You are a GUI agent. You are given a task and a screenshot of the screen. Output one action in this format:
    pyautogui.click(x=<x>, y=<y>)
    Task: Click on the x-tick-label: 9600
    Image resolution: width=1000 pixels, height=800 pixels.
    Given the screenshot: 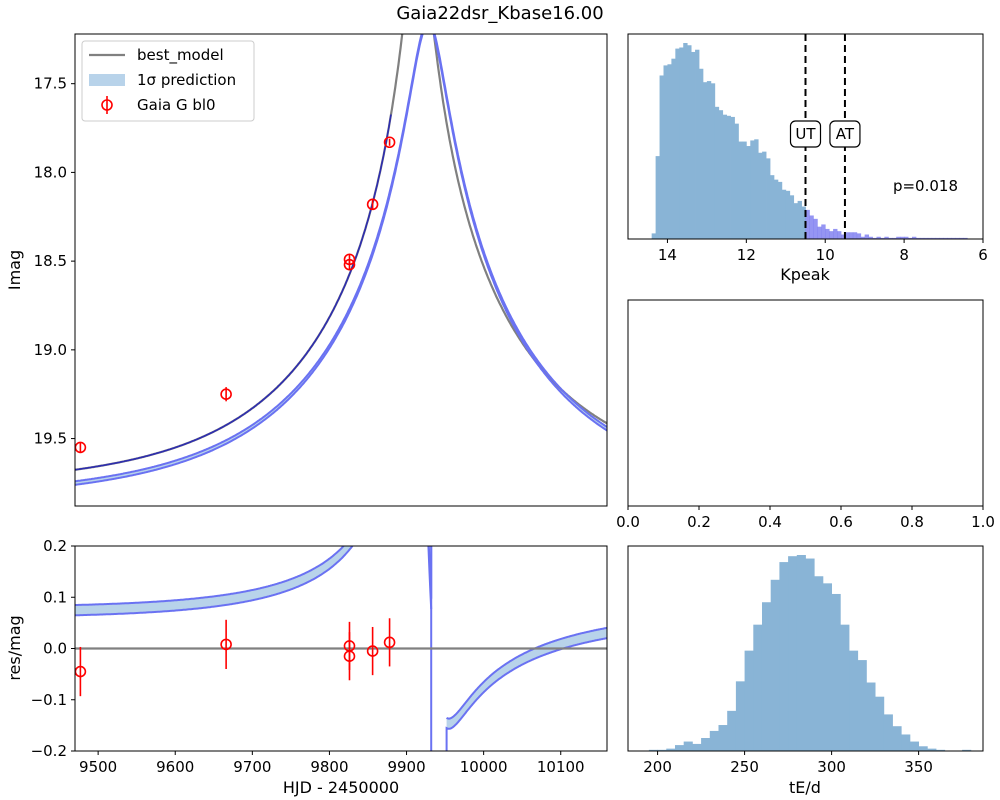 What is the action you would take?
    pyautogui.click(x=175, y=767)
    